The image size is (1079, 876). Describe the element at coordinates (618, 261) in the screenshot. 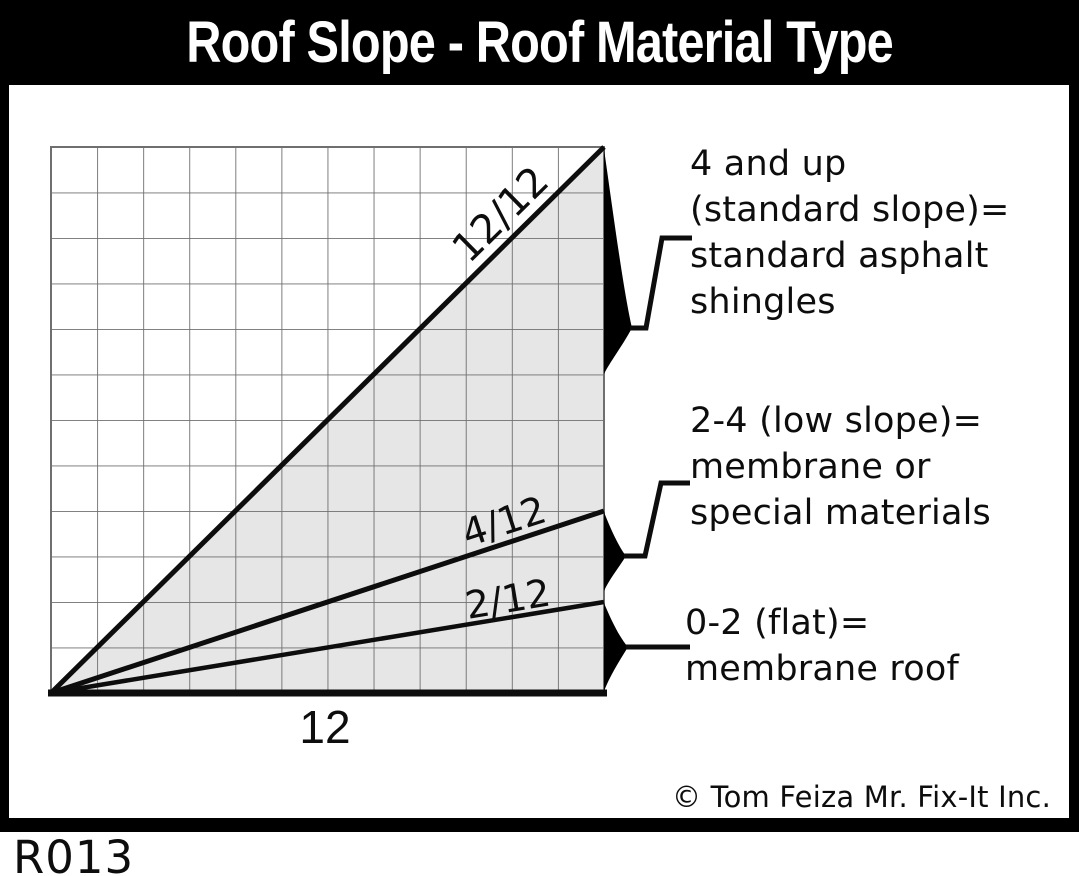

I see `callout-wedge-standard-slope` at that location.